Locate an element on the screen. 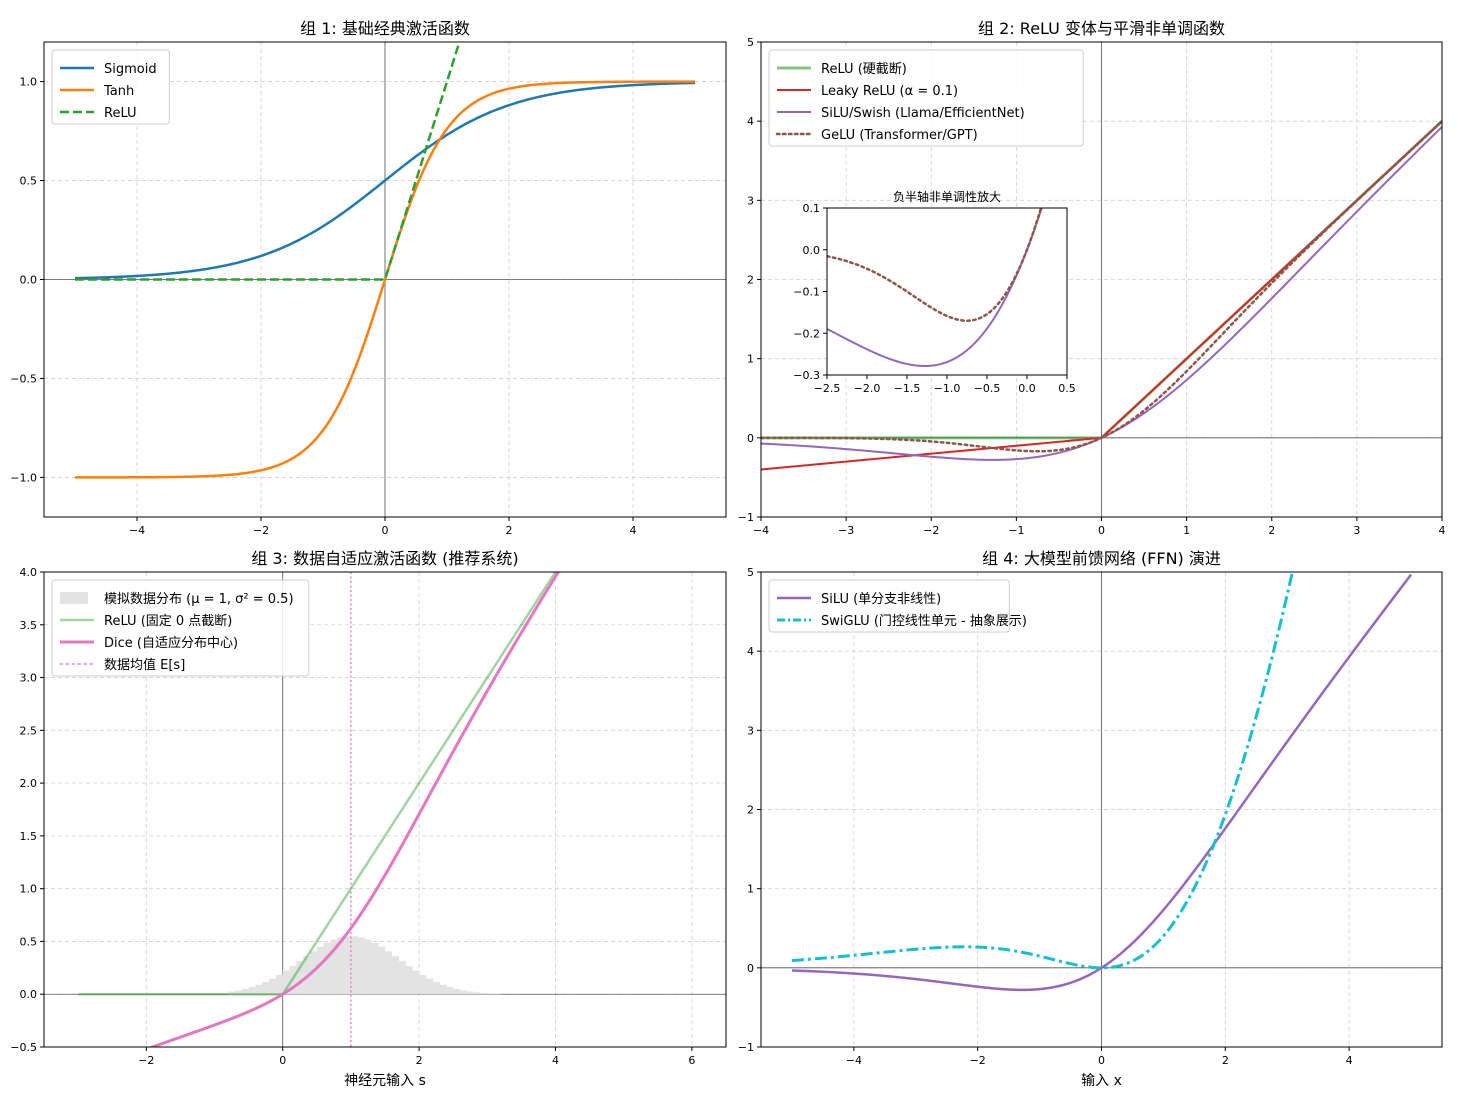 This screenshot has height=1100, width=1458. legend-entry-label: Dice (自适应分布中心) is located at coordinates (171, 643).